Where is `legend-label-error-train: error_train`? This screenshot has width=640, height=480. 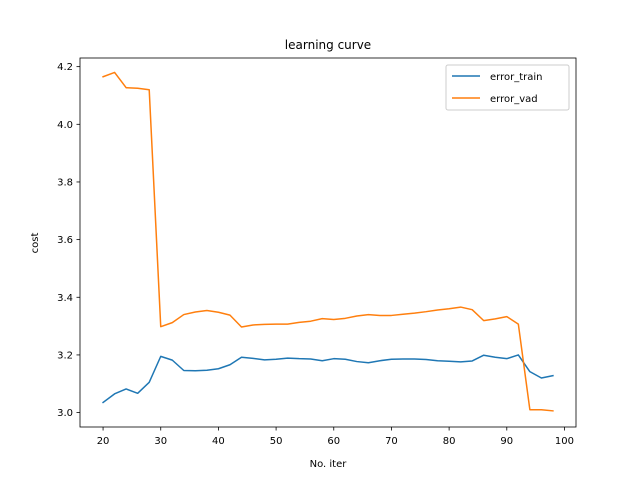 legend-label-error-train: error_train is located at coordinates (516, 77).